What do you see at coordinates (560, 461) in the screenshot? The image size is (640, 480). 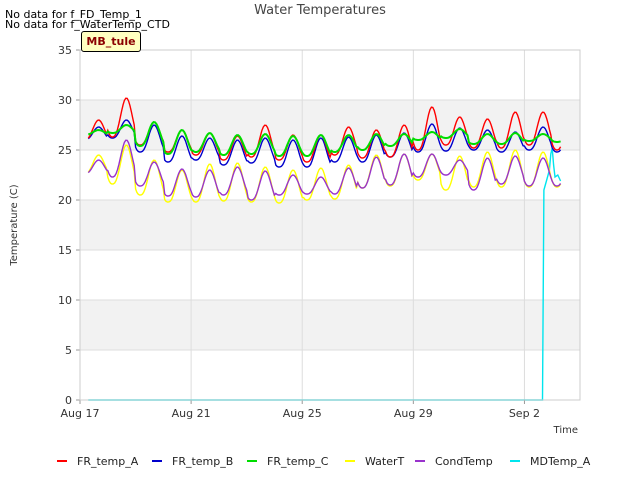 I see `legend-label: MDTemp_A` at bounding box center [560, 461].